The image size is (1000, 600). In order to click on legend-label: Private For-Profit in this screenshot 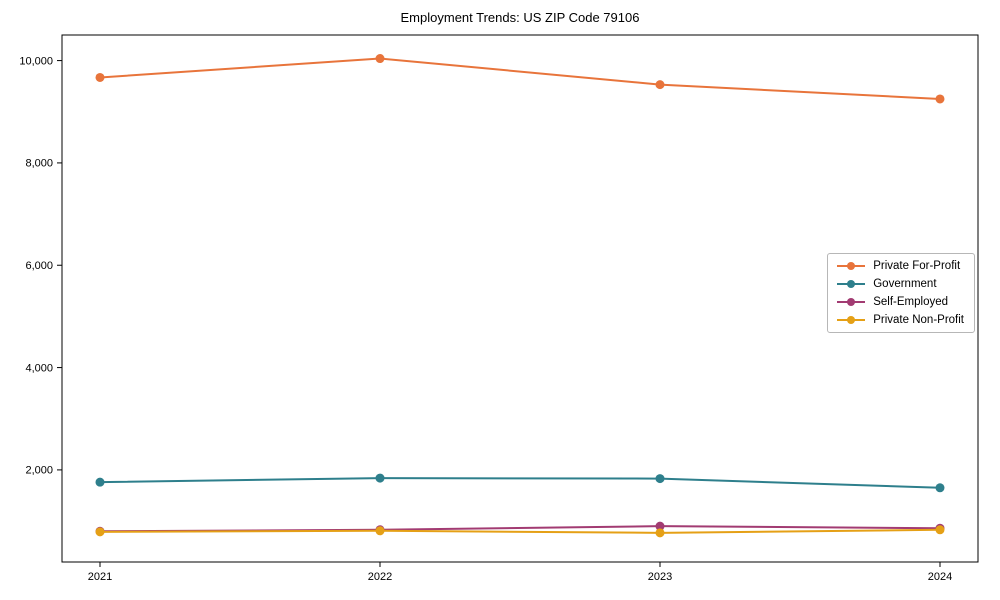, I will do `click(917, 266)`.